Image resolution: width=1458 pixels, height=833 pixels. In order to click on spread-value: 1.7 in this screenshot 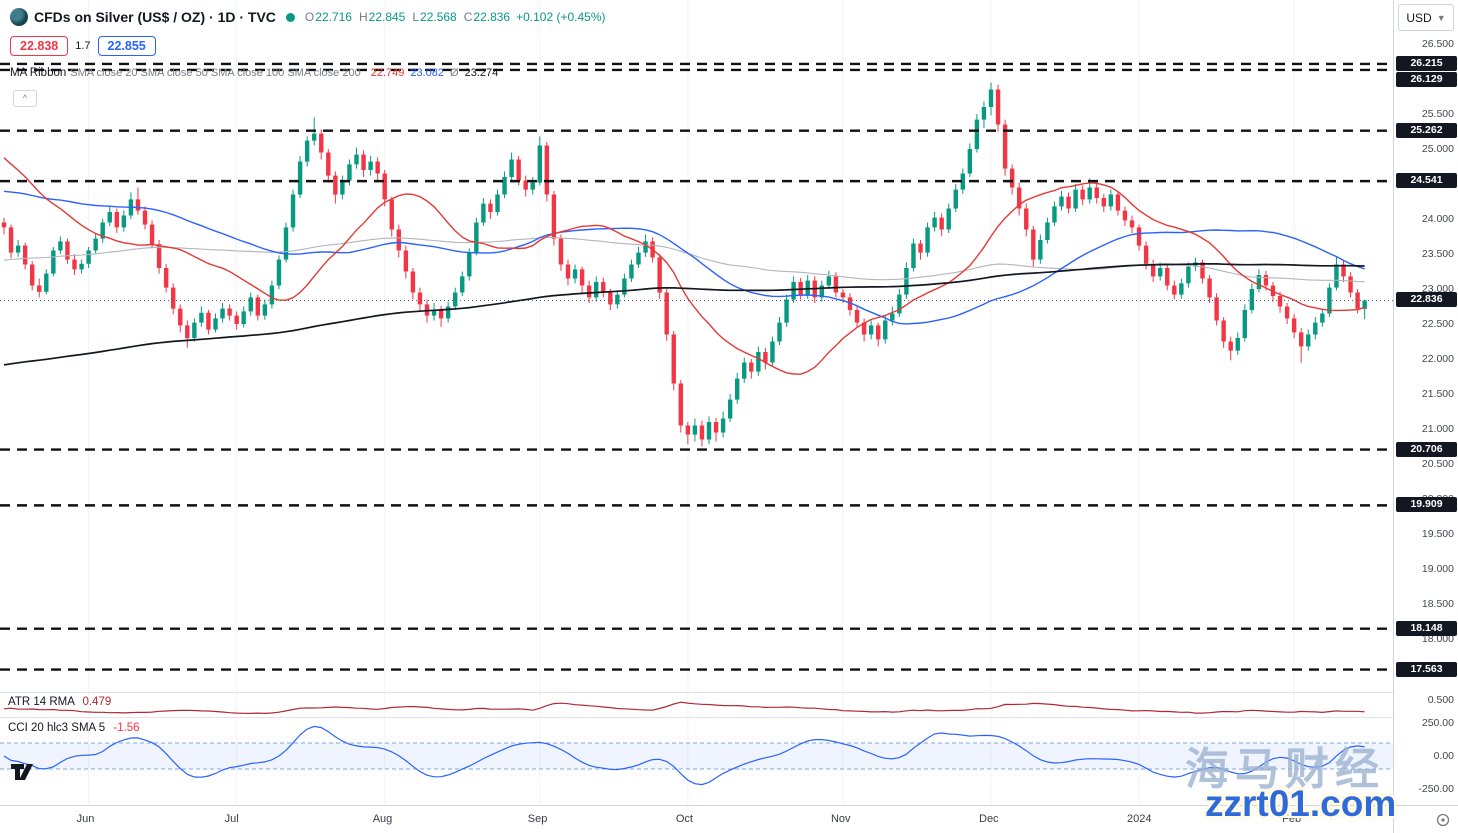, I will do `click(83, 46)`.